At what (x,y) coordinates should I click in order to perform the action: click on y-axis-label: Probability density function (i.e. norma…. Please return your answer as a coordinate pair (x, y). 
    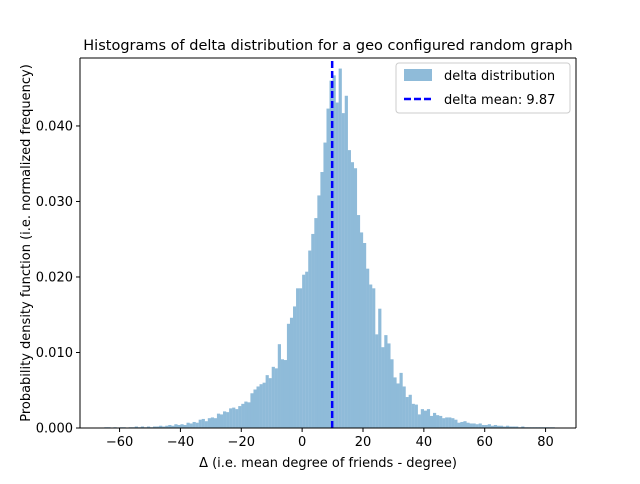
    Looking at the image, I should click on (26, 243).